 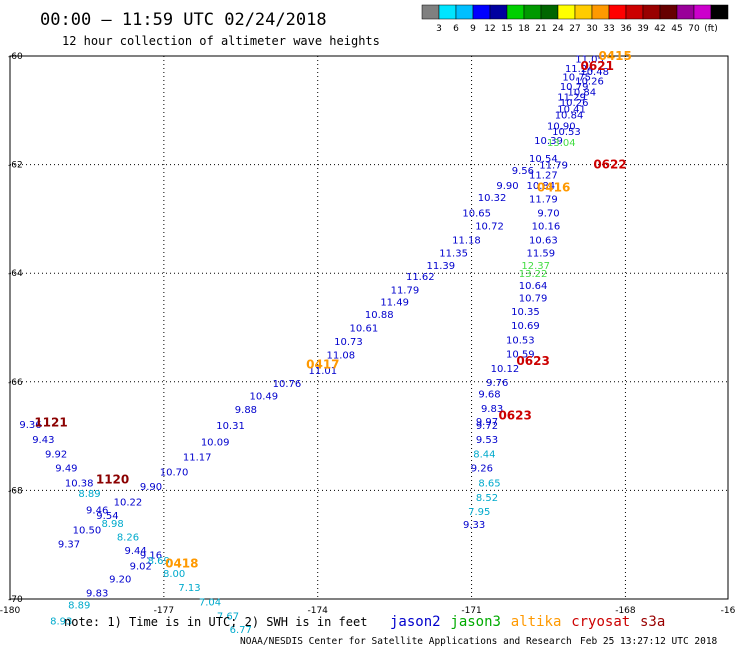 I want to click on wave-height-value: 9.02, so click(x=141, y=566).